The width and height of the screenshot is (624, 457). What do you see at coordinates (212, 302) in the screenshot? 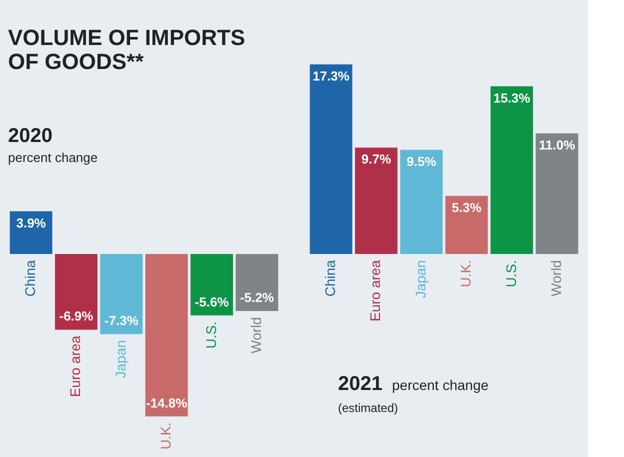
I see `data-label: -5.6%` at bounding box center [212, 302].